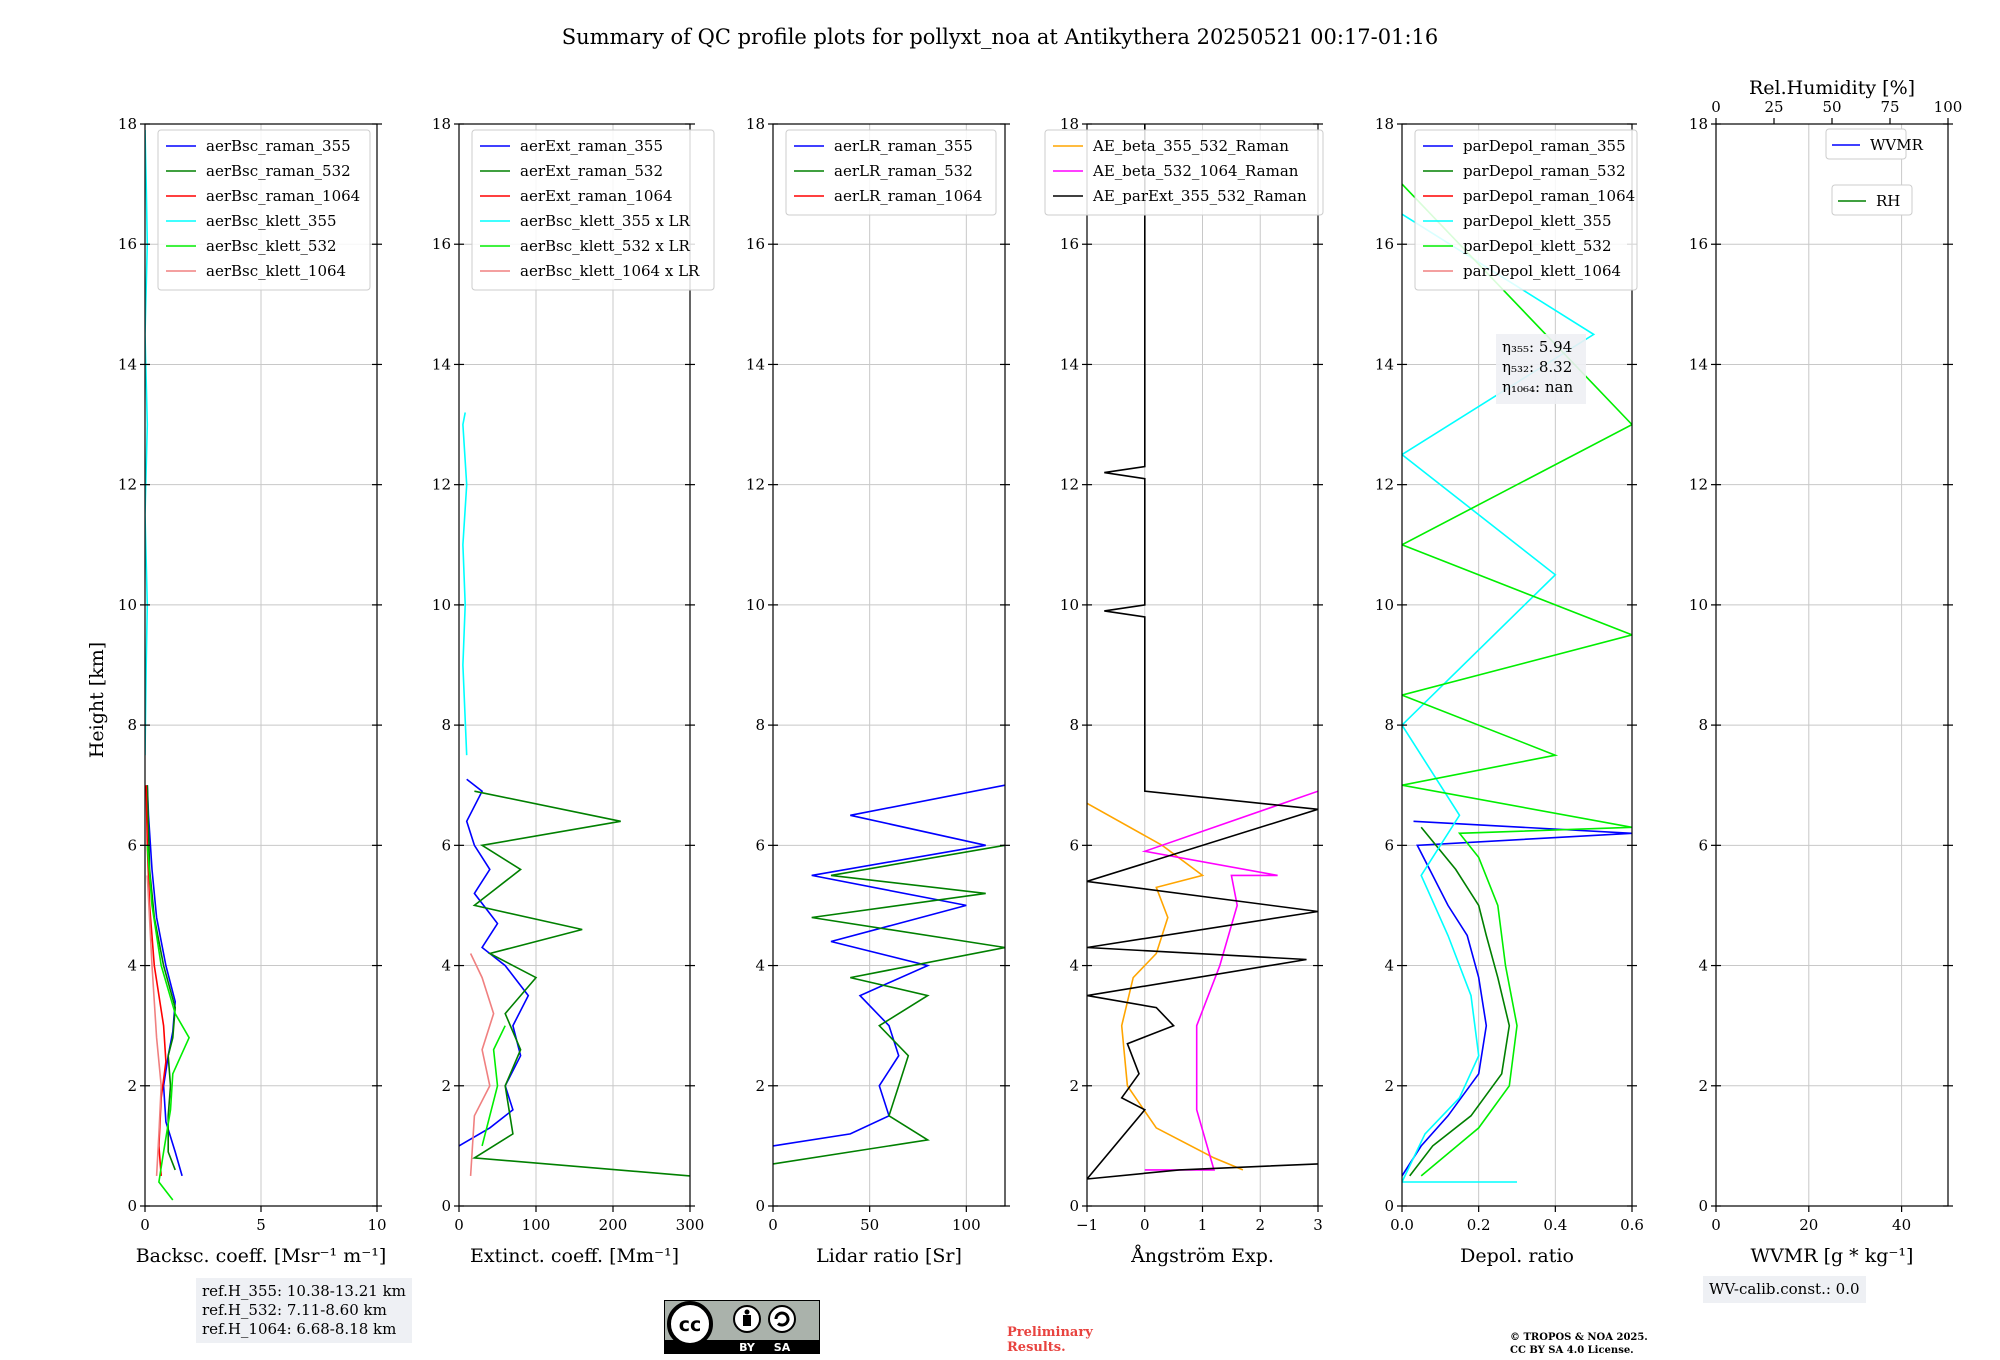  I want to click on x-tick-label: 40, so click(1901, 1225).